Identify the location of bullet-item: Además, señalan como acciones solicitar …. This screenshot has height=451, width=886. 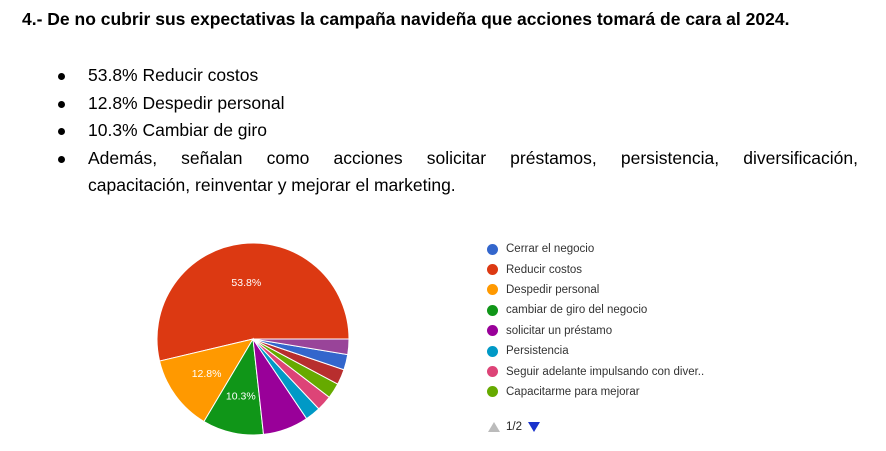
(458, 172).